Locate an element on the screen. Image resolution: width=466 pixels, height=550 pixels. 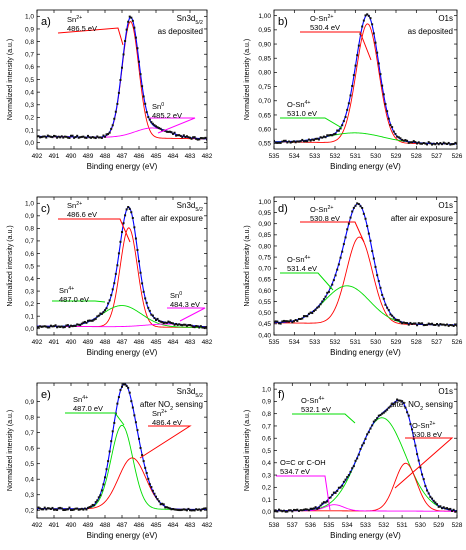
x-tick-label: 483 is located at coordinates (190, 525).